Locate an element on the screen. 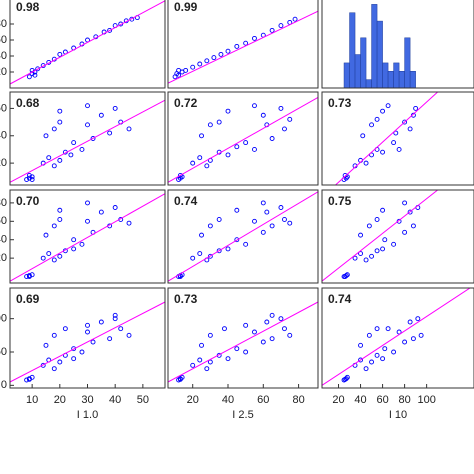  y-tick-label: 60 is located at coordinates (3, 221).